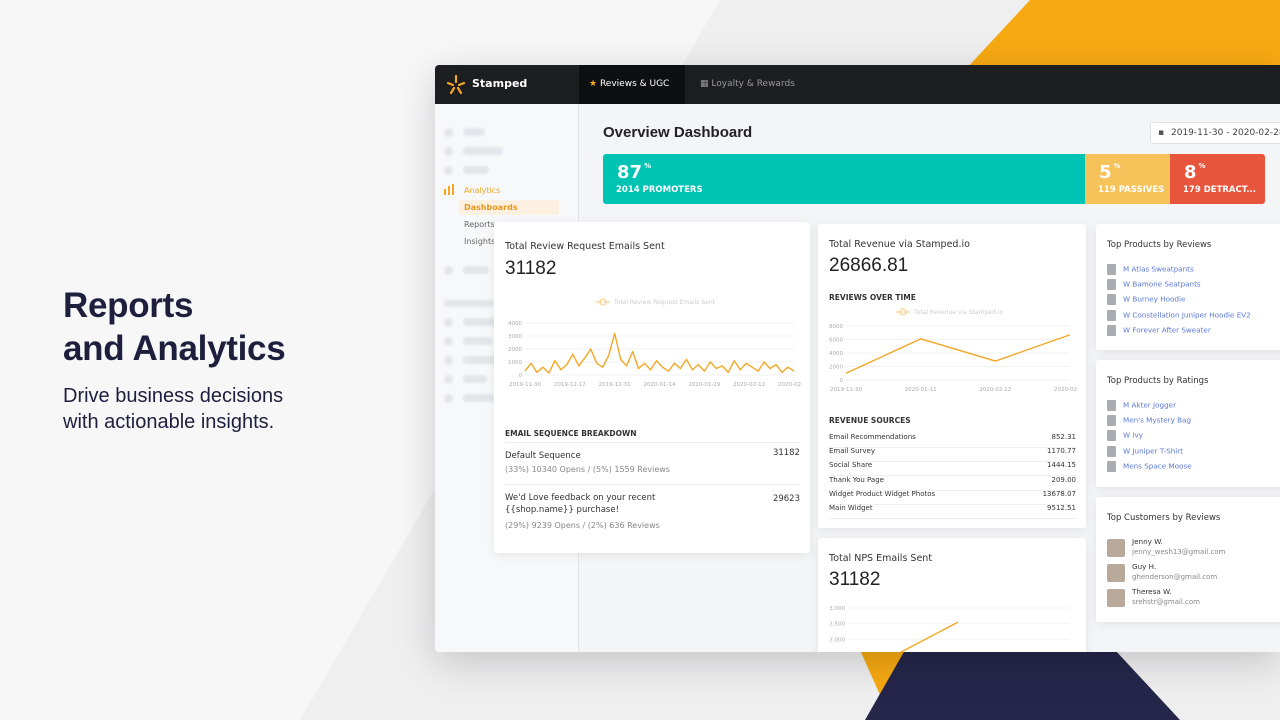 The image size is (1280, 720). Describe the element at coordinates (749, 385) in the screenshot. I see `x-tick-label: 2020-02-12` at that location.